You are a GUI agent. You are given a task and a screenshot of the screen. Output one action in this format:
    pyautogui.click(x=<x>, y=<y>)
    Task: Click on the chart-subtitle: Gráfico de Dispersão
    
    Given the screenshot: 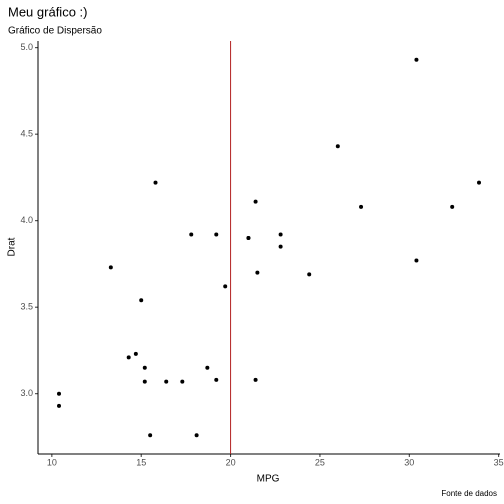 What is the action you would take?
    pyautogui.click(x=55, y=31)
    